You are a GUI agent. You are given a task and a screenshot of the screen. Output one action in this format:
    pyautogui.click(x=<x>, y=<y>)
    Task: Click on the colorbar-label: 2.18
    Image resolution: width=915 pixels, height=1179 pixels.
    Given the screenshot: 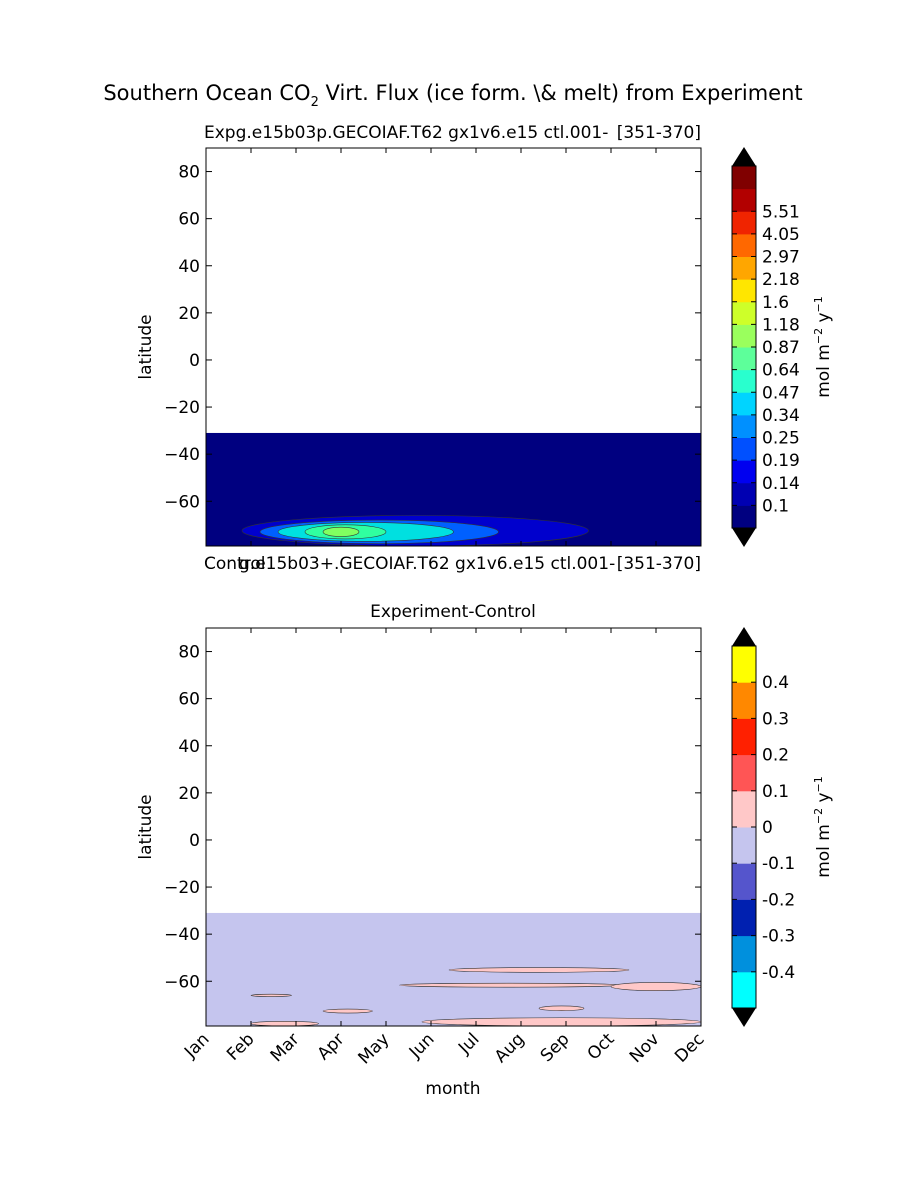 What is the action you would take?
    pyautogui.click(x=781, y=280)
    